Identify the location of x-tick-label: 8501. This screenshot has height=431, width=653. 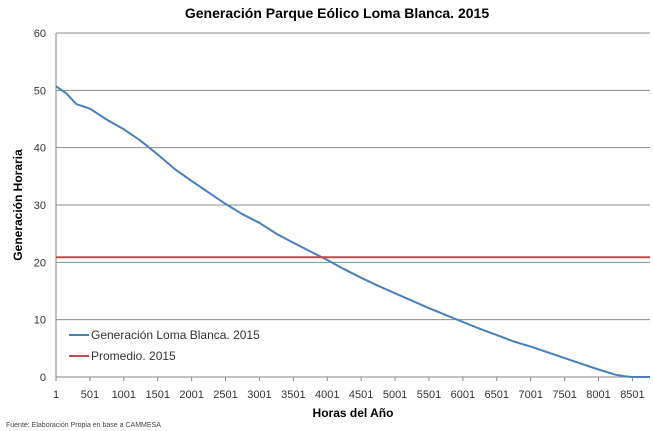
(632, 395).